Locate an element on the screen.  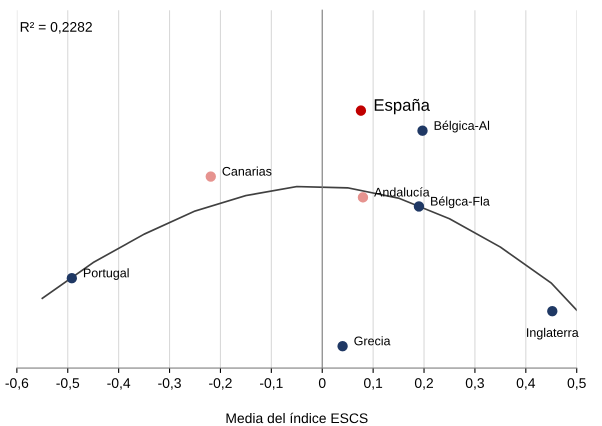
x-tick-label: 0,5 is located at coordinates (577, 384).